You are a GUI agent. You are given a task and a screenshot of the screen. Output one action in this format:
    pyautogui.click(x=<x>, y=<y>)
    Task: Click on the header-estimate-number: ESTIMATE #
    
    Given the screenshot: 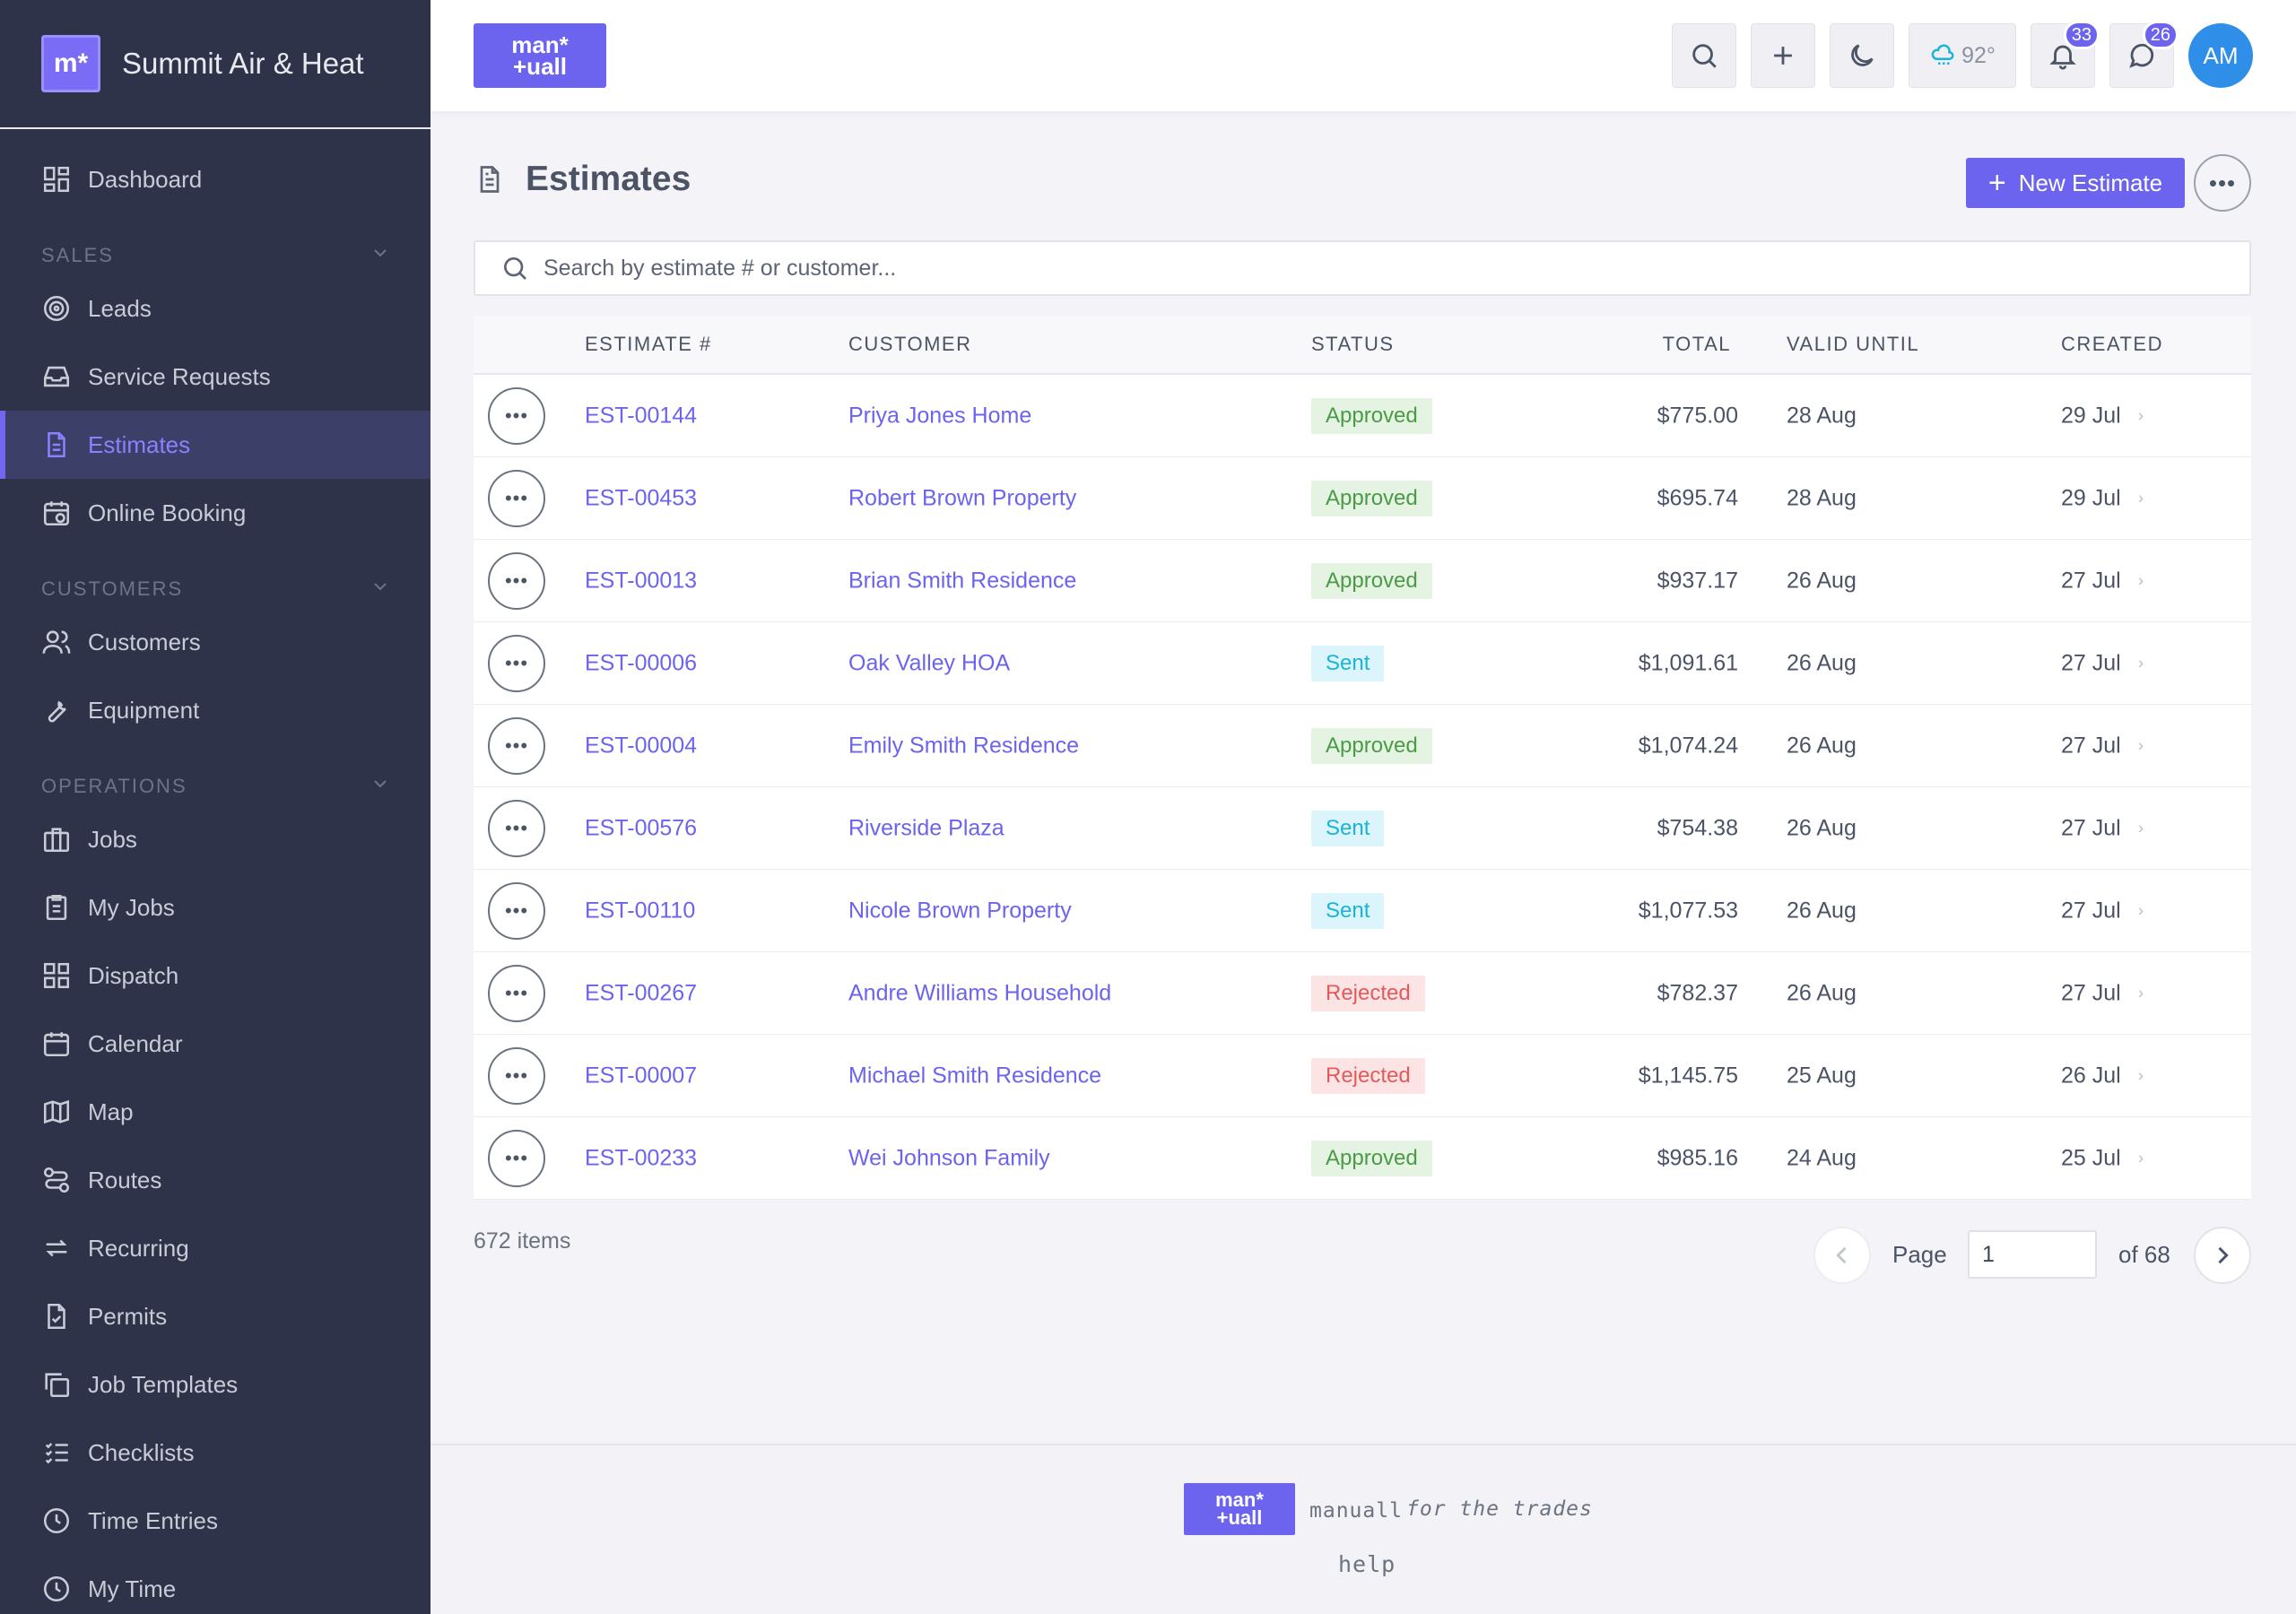 What is the action you would take?
    pyautogui.click(x=648, y=344)
    